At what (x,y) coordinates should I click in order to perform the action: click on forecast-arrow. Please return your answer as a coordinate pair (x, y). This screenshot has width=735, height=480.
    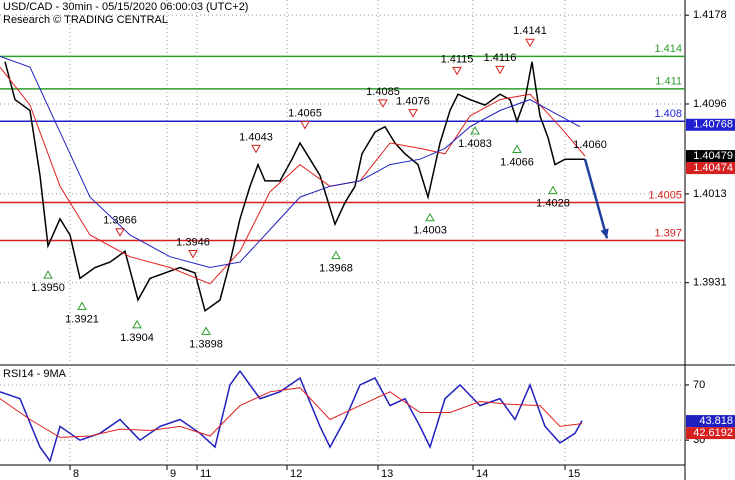
    Looking at the image, I should click on (596, 198).